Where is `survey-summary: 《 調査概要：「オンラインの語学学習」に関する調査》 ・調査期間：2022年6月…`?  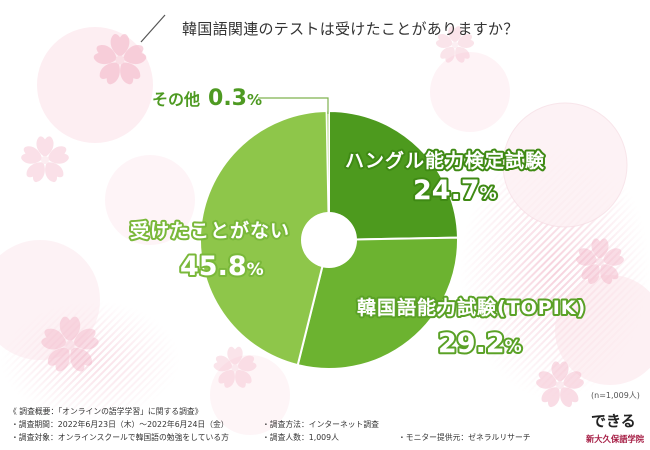 survey-summary: 《 調査概要：「オンラインの語学学習」に関する調査》 ・調査期間：2022年6月… is located at coordinates (270, 424).